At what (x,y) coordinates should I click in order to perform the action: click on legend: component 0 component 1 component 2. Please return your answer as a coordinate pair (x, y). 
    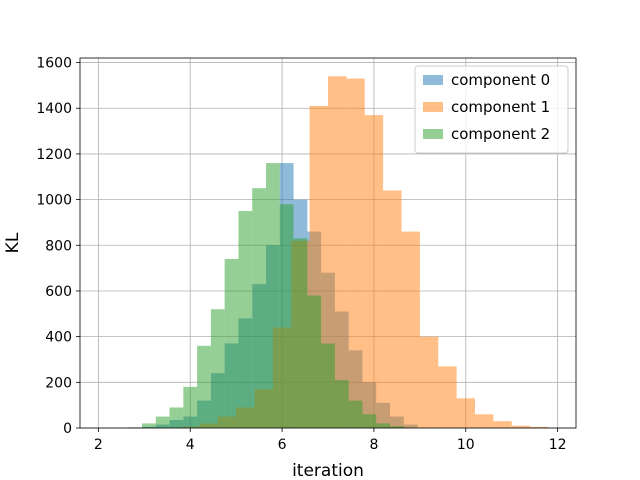
    Looking at the image, I should click on (491, 109).